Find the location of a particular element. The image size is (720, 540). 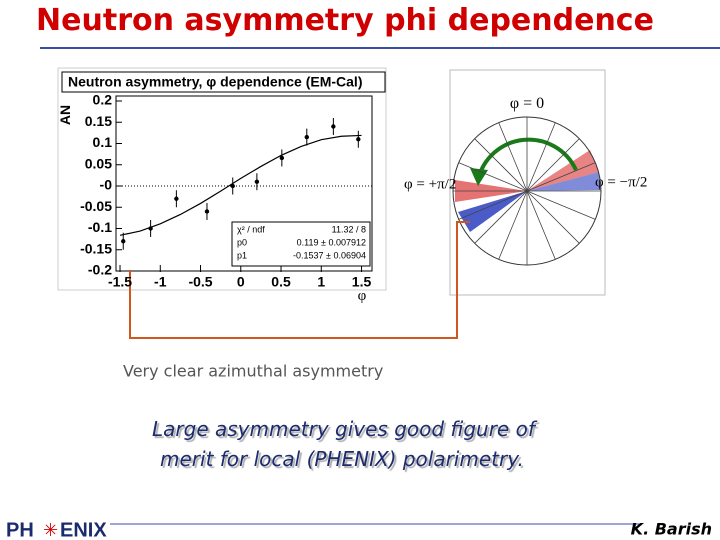

caption: Very clear azimuthal asymmetry is located at coordinates (253, 371).